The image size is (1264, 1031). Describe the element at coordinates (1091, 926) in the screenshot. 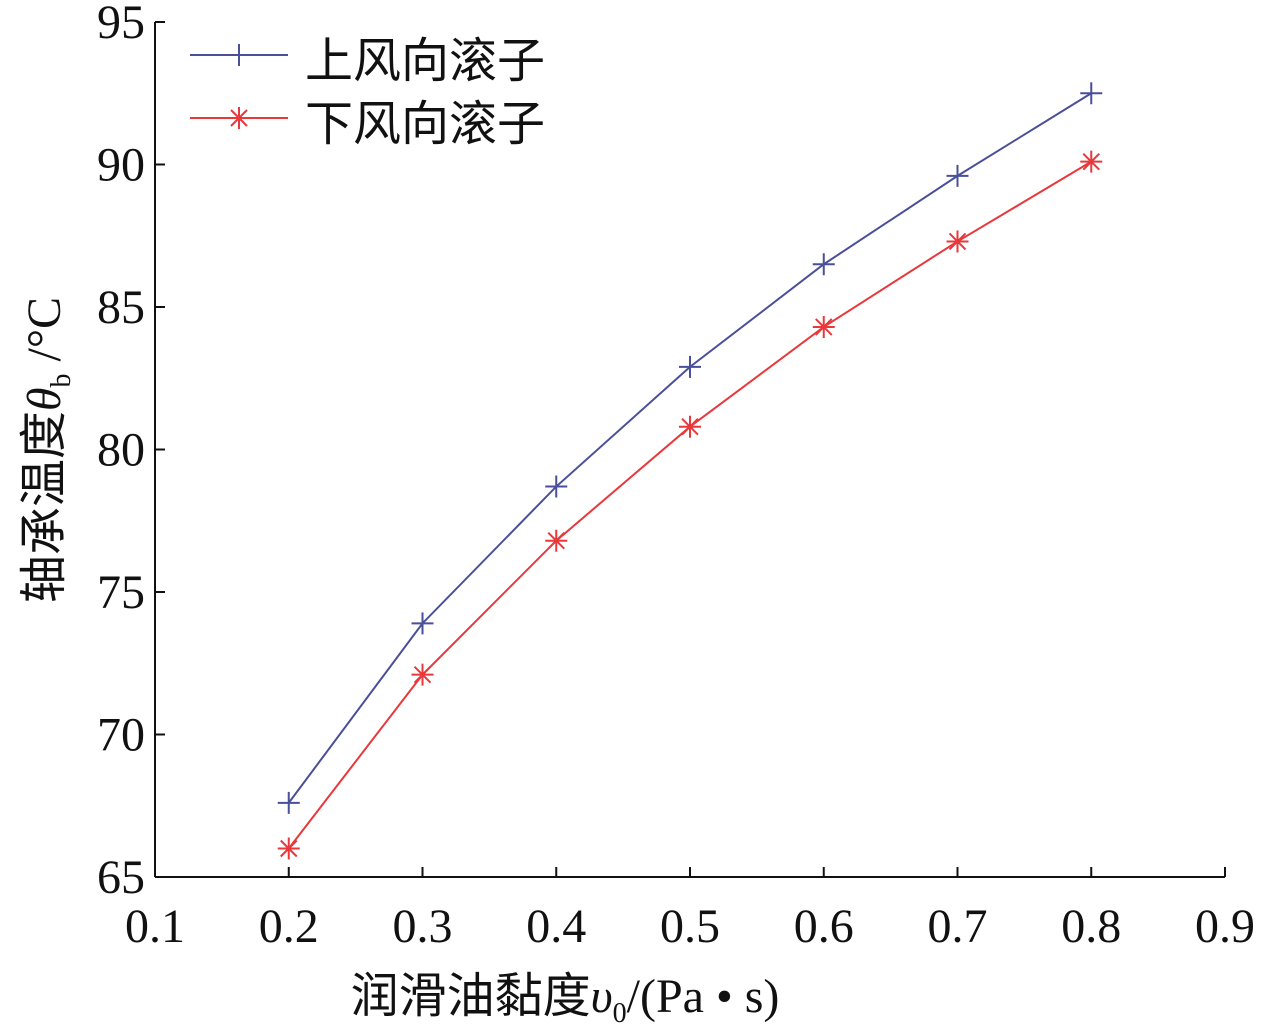

I see `x-tick-label: 0.8` at that location.